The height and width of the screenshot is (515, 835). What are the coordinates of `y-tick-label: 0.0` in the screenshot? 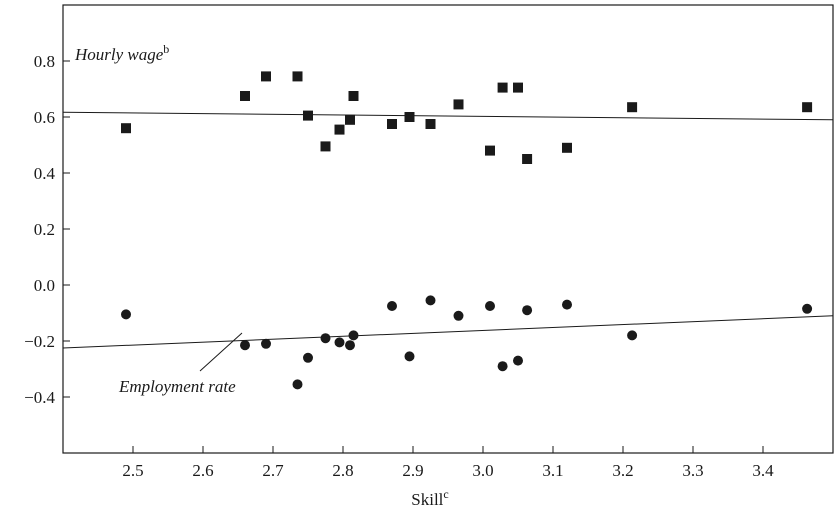 It's located at (44, 285).